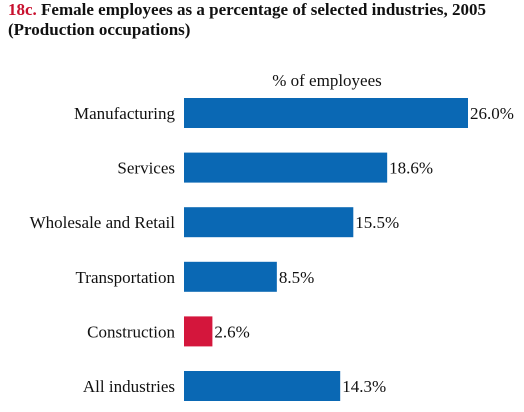 The width and height of the screenshot is (524, 412). What do you see at coordinates (327, 80) in the screenshot?
I see `x-axis-label: % of employees` at bounding box center [327, 80].